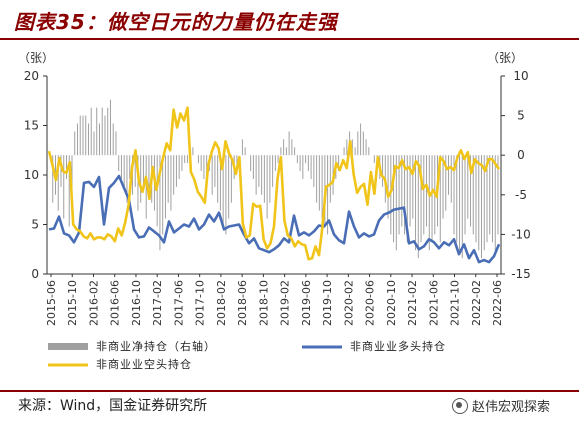 This screenshot has height=425, width=579. What do you see at coordinates (433, 303) in the screenshot?
I see `x-tick-label: 2021-06` at bounding box center [433, 303].